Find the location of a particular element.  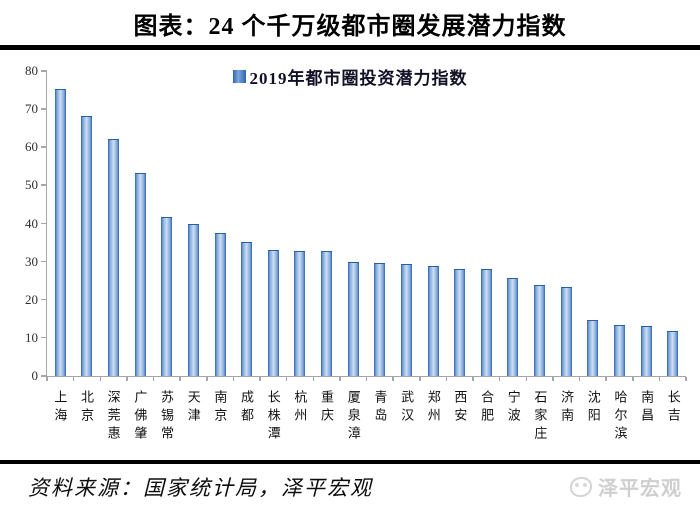

x-label-slot: 长吉 is located at coordinates (672, 408).